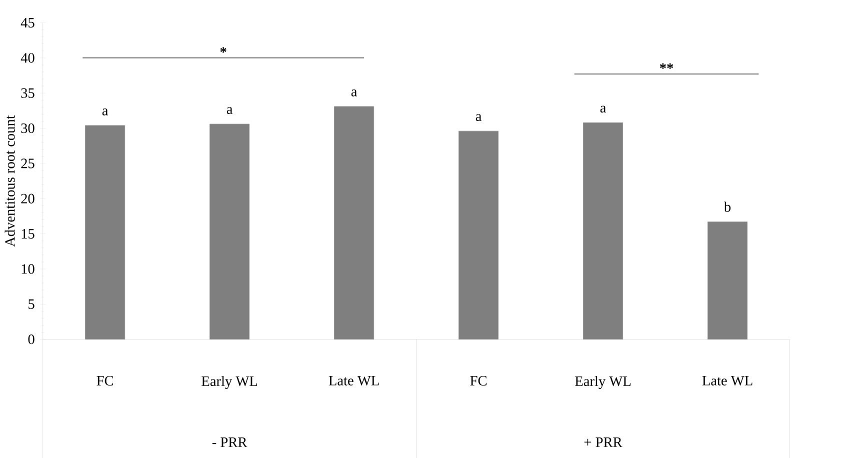  I want to click on text: - PRR, so click(230, 442).